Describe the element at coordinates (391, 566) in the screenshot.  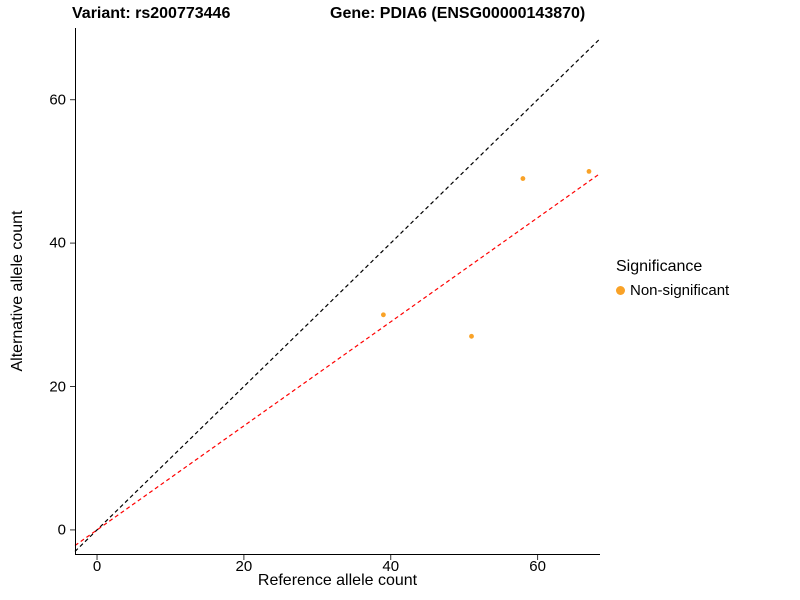
I see `x-tick-label: 40` at that location.